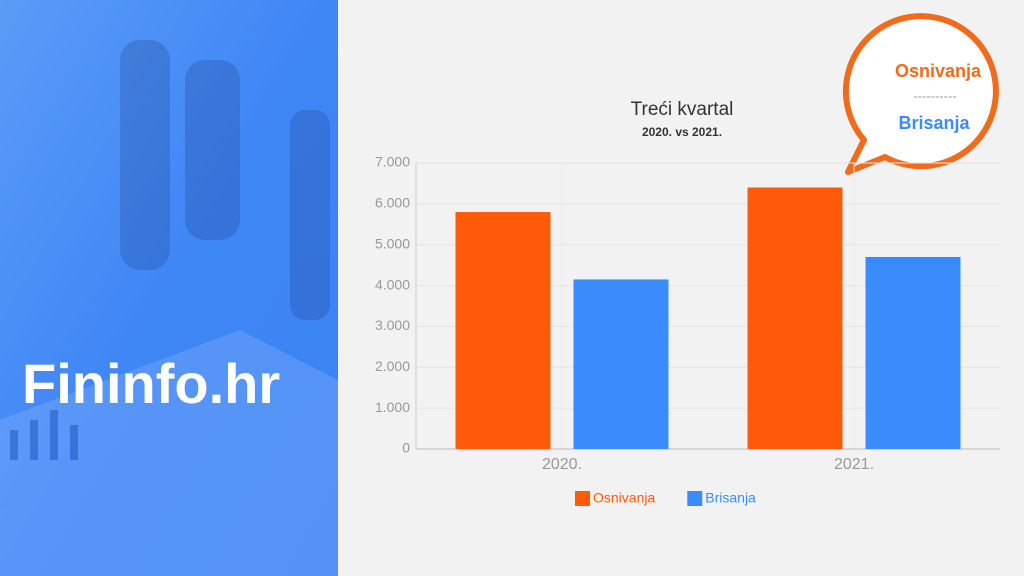 This screenshot has width=1024, height=576. What do you see at coordinates (392, 407) in the screenshot?
I see `y-tick-label: 1.000` at bounding box center [392, 407].